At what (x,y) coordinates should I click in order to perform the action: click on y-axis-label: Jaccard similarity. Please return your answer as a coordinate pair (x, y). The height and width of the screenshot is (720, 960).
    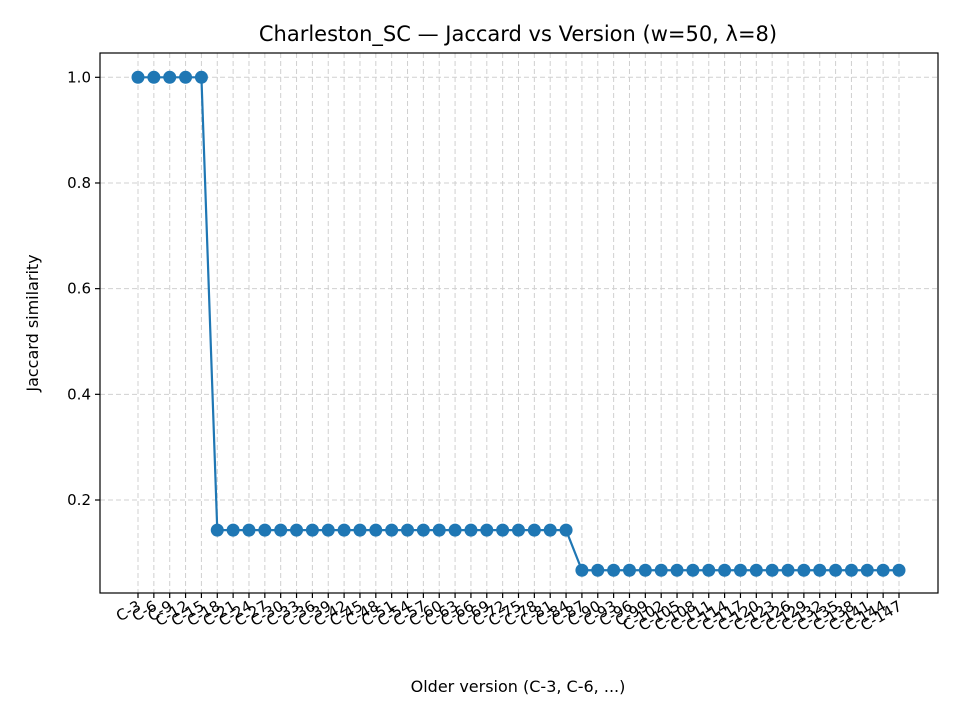
    Looking at the image, I should click on (32, 323).